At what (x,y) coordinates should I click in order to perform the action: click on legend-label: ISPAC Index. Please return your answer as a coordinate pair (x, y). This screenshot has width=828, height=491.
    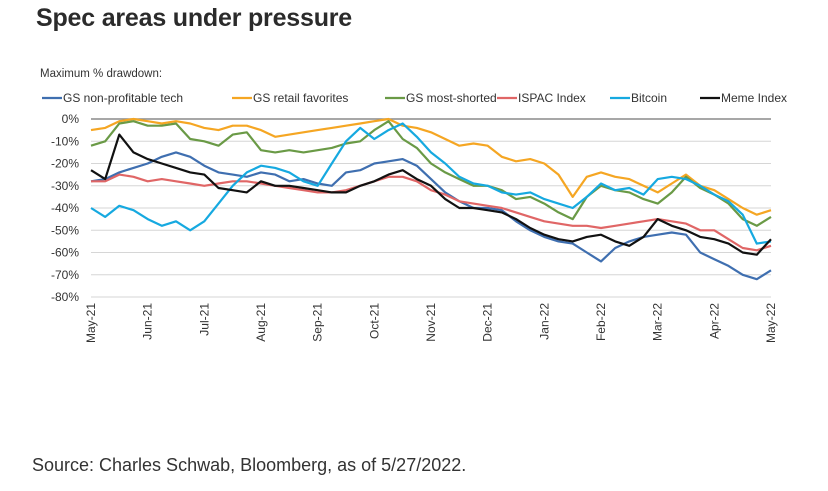
    Looking at the image, I should click on (552, 98).